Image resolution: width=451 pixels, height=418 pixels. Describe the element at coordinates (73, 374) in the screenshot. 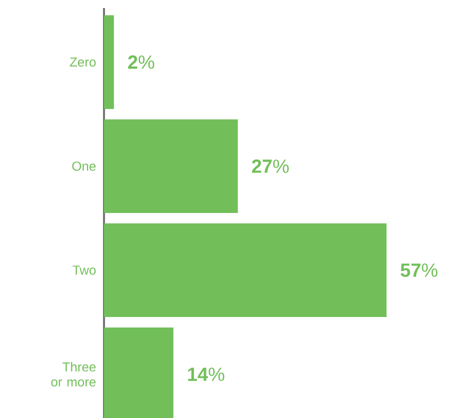

I see `y-tick-label: Three or more` at that location.